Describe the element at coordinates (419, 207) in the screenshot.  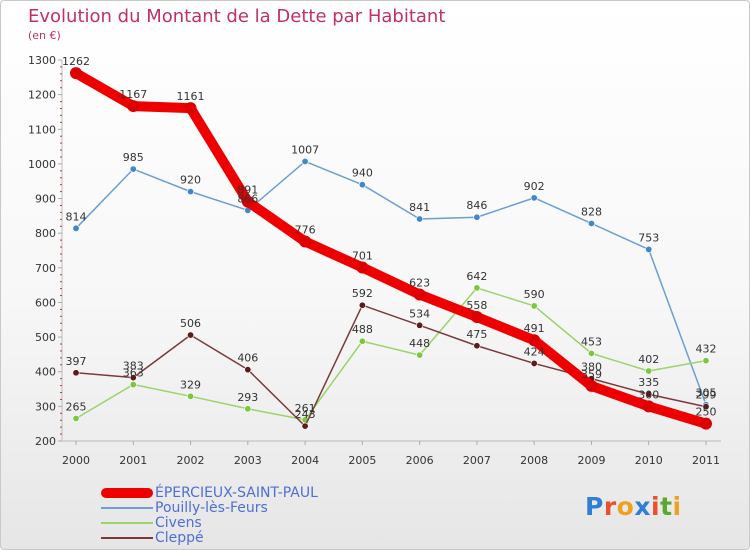
I see `data-label: 841` at that location.